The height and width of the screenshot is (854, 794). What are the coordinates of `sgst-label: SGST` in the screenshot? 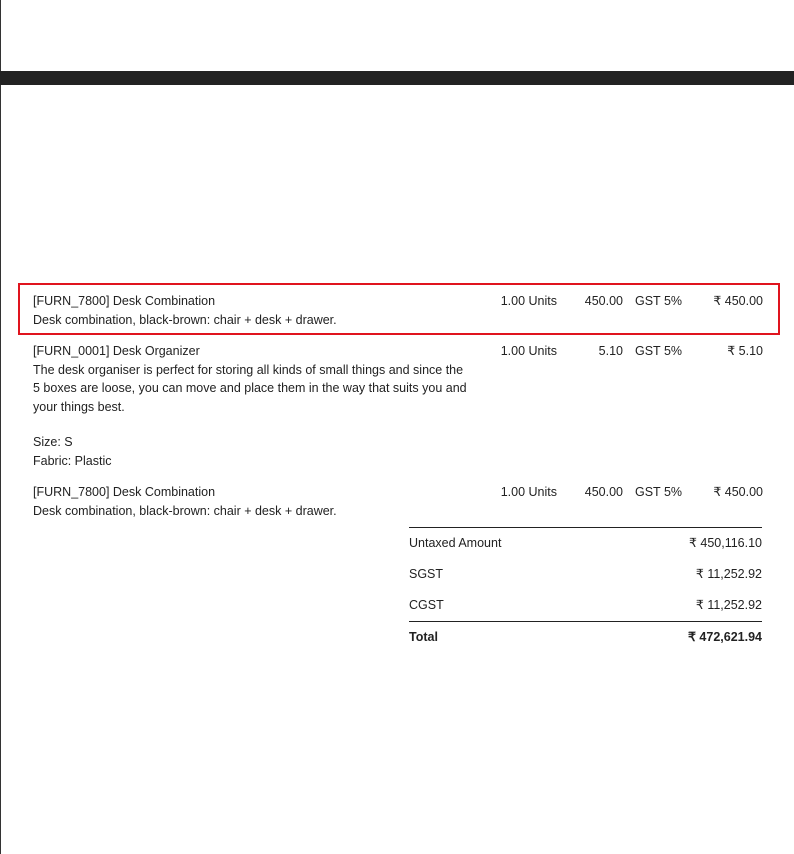 It's located at (426, 574).